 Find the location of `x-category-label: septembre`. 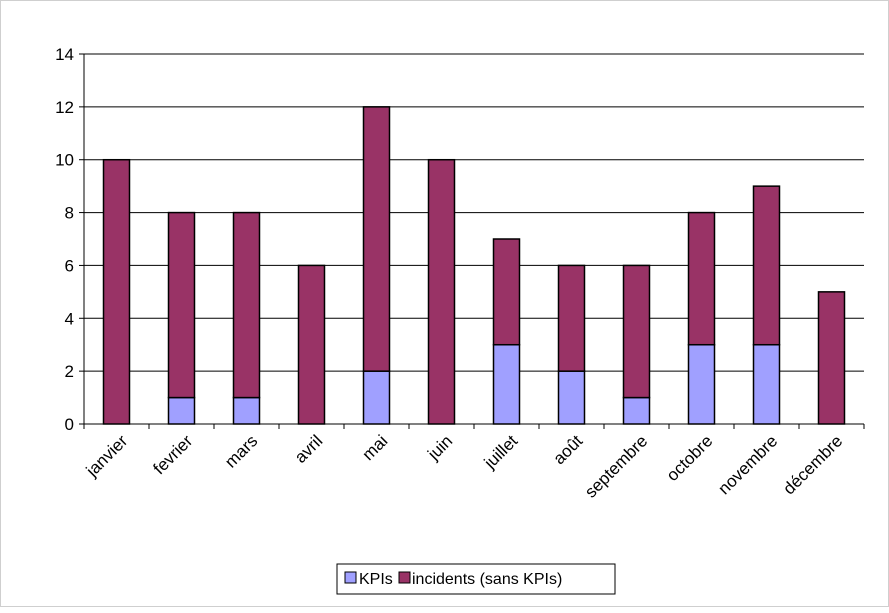

x-category-label: septembre is located at coordinates (616, 466).